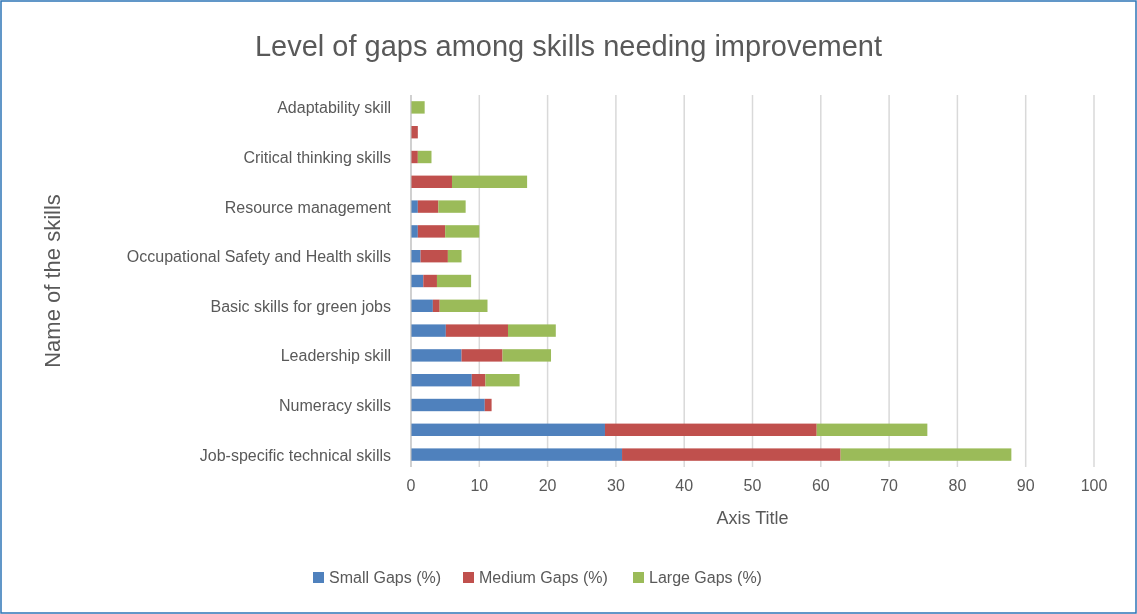 The image size is (1137, 614). I want to click on x-axis-title: Axis Title, so click(752, 518).